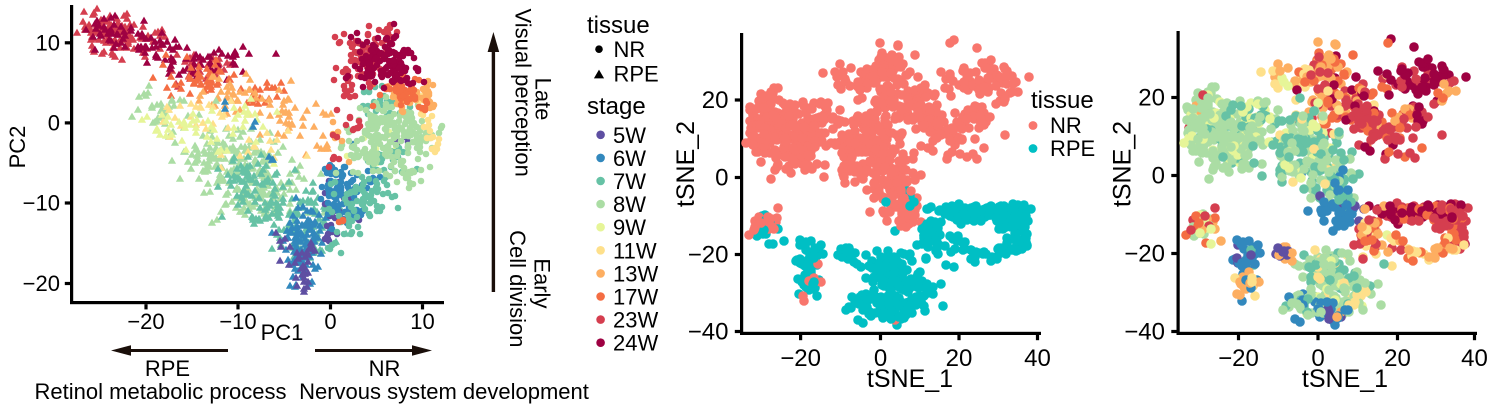 This screenshot has width=1493, height=415. Describe the element at coordinates (629, 227) in the screenshot. I see `svg-text: 9W` at that location.